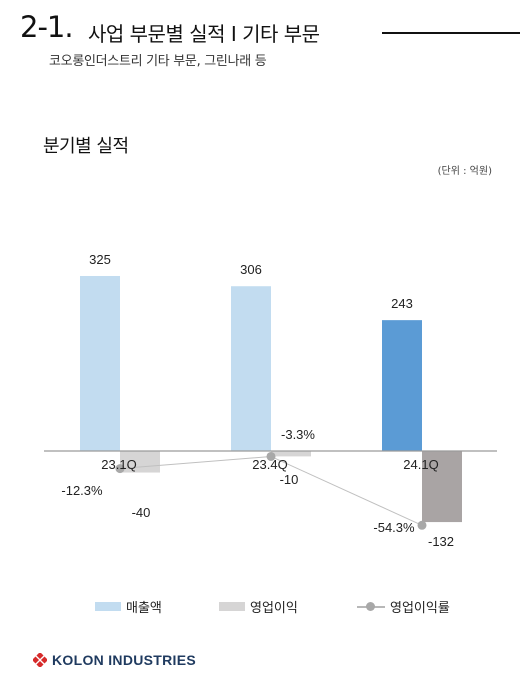  Describe the element at coordinates (269, 464) in the screenshot. I see `category-tick-label: 23.4Q` at that location.